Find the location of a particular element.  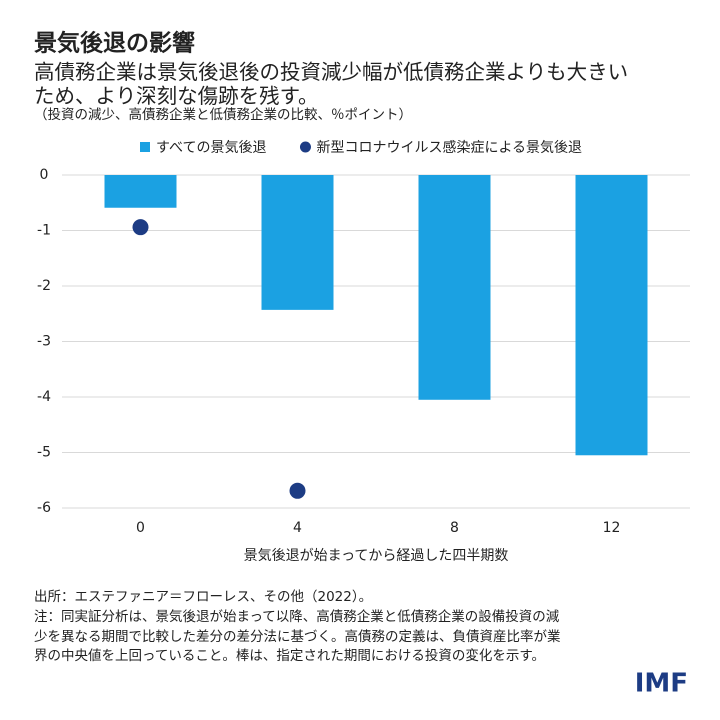

y-tick-label: -3 is located at coordinates (44, 342).